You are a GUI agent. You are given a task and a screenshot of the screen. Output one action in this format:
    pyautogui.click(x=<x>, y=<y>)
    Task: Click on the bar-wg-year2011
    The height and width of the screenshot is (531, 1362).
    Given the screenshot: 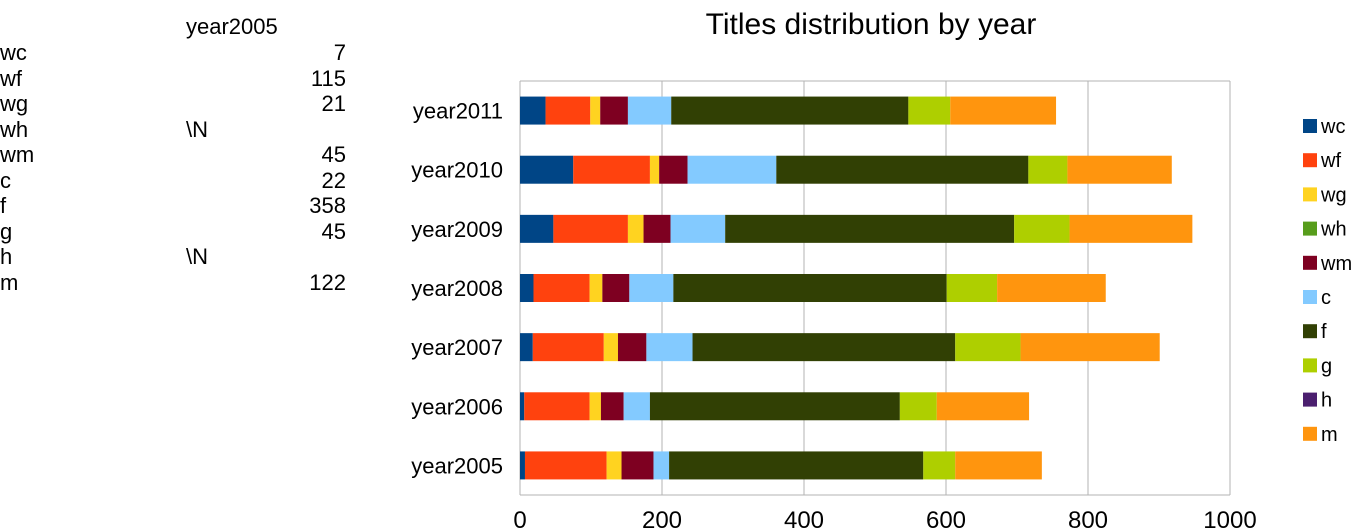 What is the action you would take?
    pyautogui.click(x=595, y=110)
    